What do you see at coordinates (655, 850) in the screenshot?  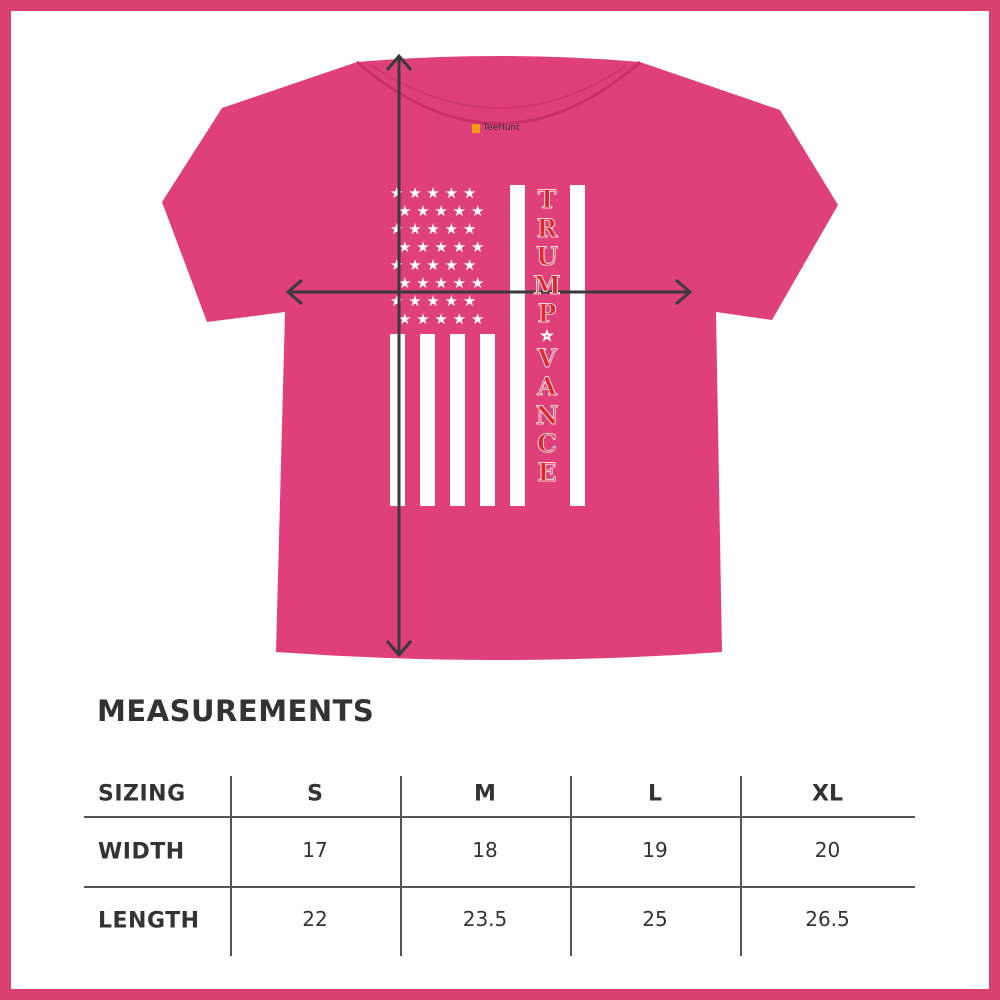 I see `table-cell: 19` at bounding box center [655, 850].